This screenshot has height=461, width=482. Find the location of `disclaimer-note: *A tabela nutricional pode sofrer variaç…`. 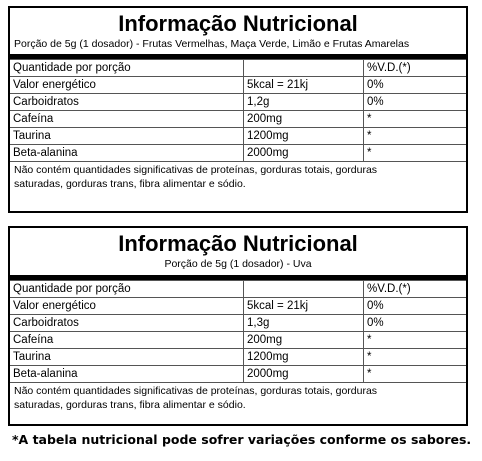

disclaimer-note: *A tabela nutricional pode sofrer variaç… is located at coordinates (242, 439).